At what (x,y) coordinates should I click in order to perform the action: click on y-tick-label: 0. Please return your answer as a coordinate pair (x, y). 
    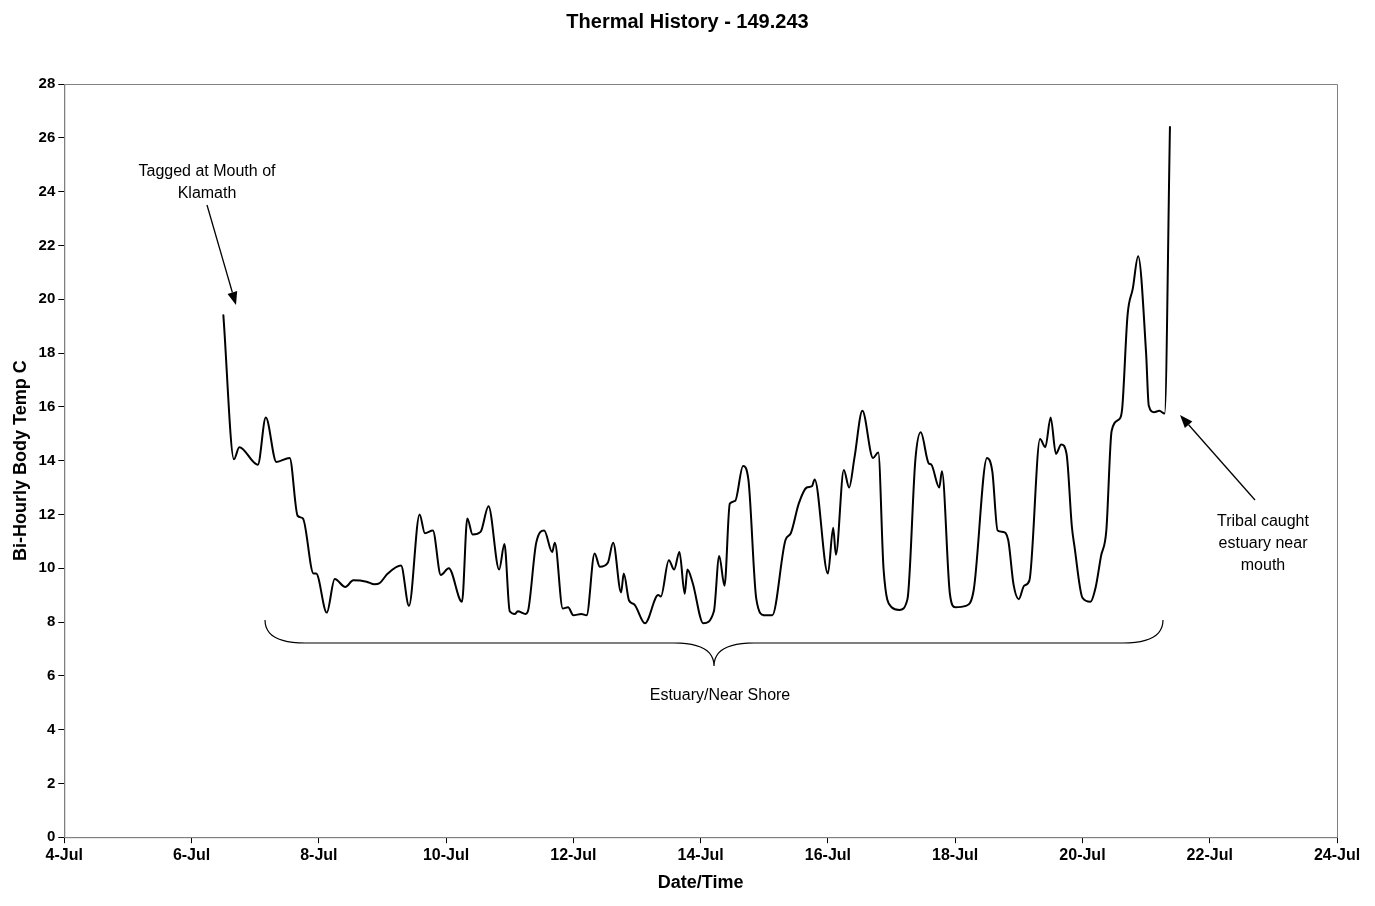
    Looking at the image, I should click on (51, 836).